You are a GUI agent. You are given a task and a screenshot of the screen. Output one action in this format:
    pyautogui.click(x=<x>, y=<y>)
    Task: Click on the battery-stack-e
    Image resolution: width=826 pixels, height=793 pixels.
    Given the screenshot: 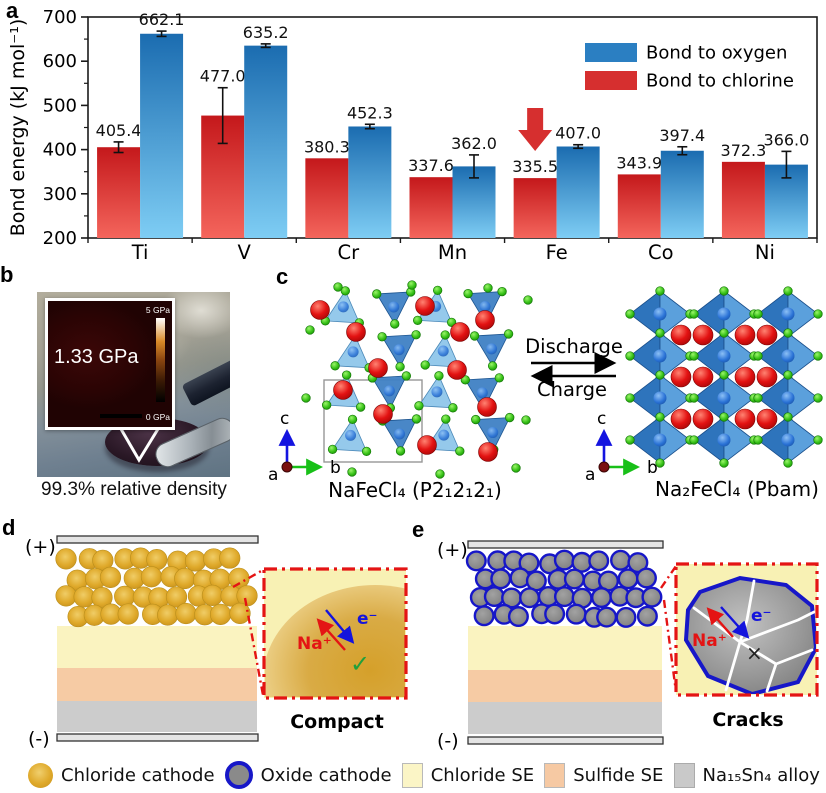 What is the action you would take?
    pyautogui.click(x=565, y=642)
    